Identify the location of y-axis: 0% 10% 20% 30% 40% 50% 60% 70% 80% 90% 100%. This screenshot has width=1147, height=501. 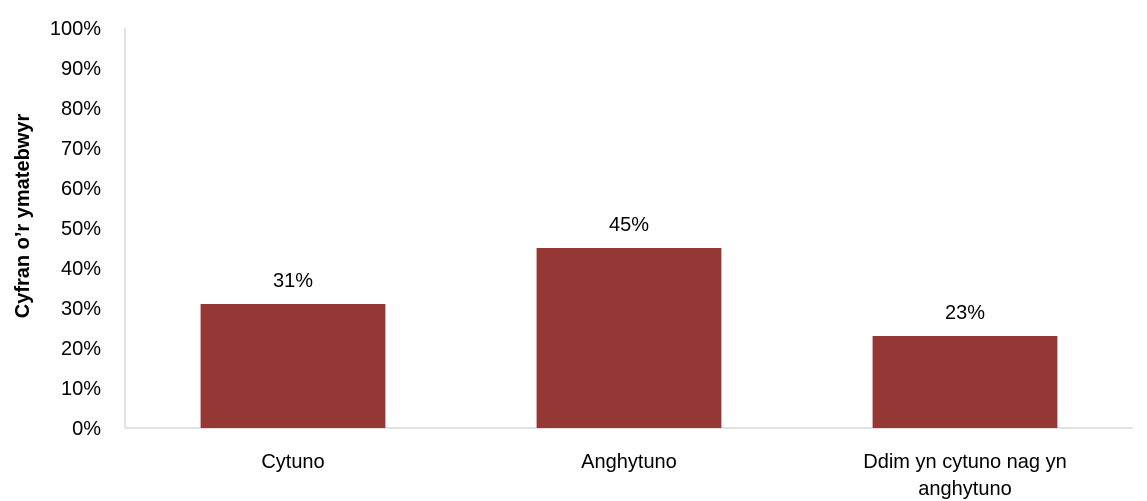
(87, 229).